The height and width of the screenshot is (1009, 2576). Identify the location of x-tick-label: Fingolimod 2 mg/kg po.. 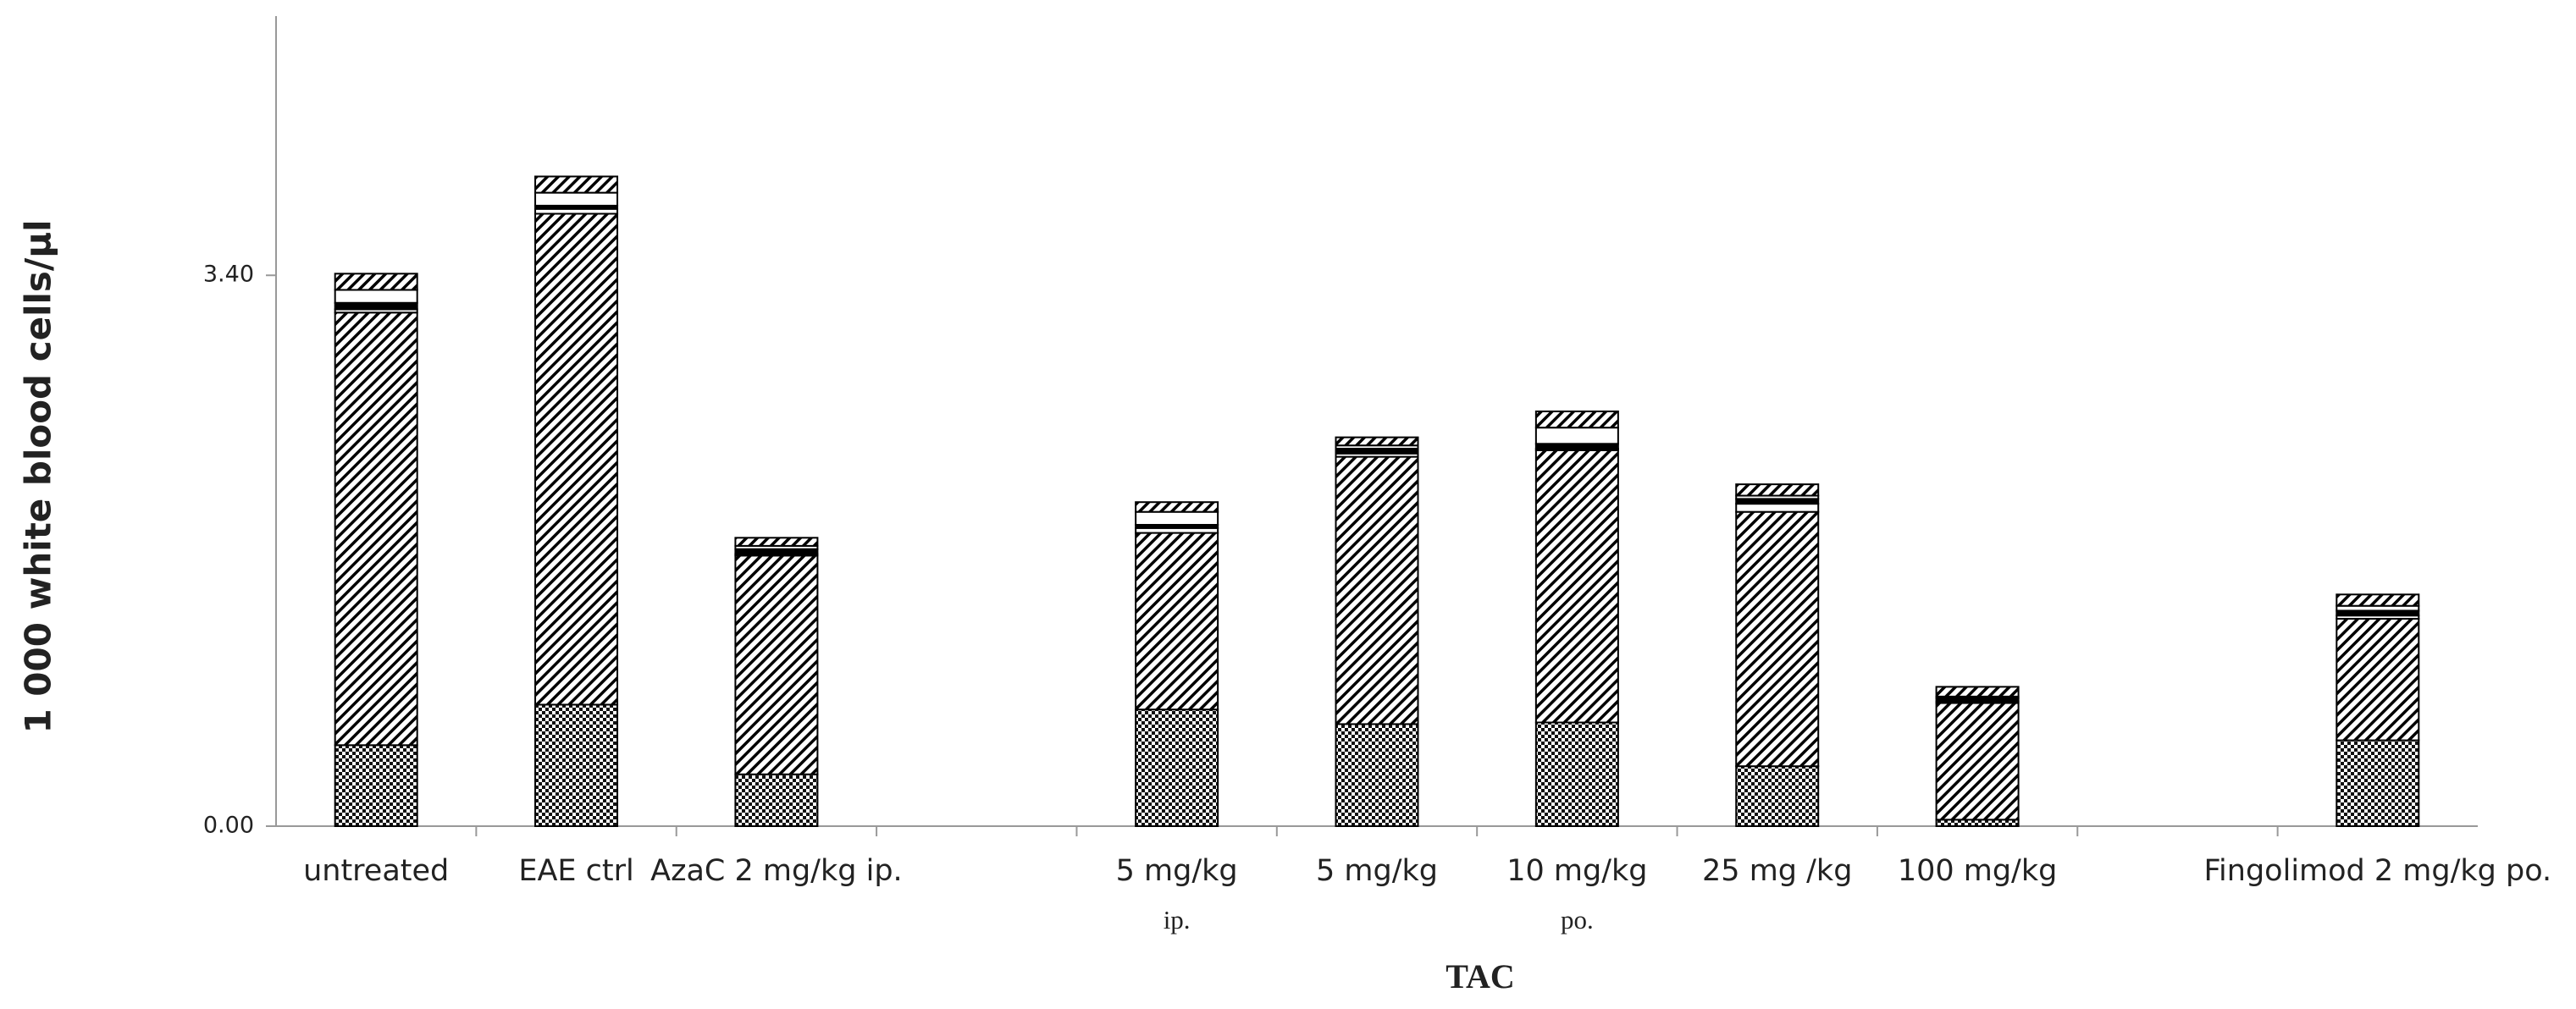
(2377, 871).